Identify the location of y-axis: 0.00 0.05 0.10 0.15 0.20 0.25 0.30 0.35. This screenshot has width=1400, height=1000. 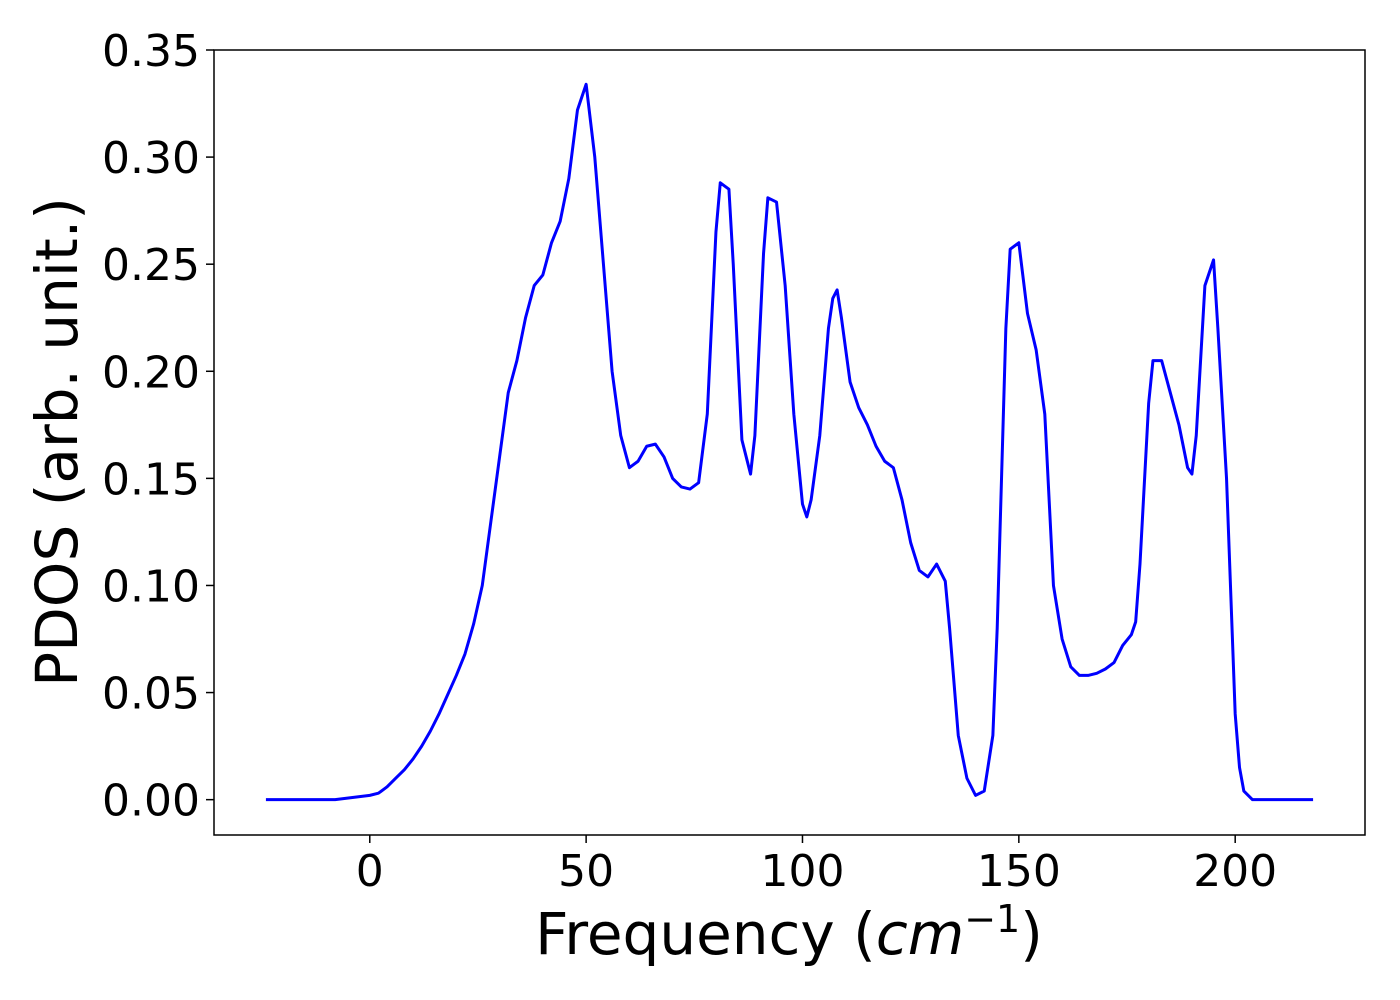
(158, 426).